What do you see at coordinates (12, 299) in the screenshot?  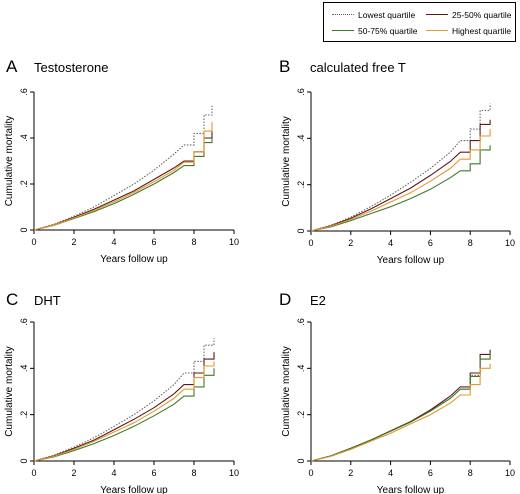 I see `panel-letter: C` at bounding box center [12, 299].